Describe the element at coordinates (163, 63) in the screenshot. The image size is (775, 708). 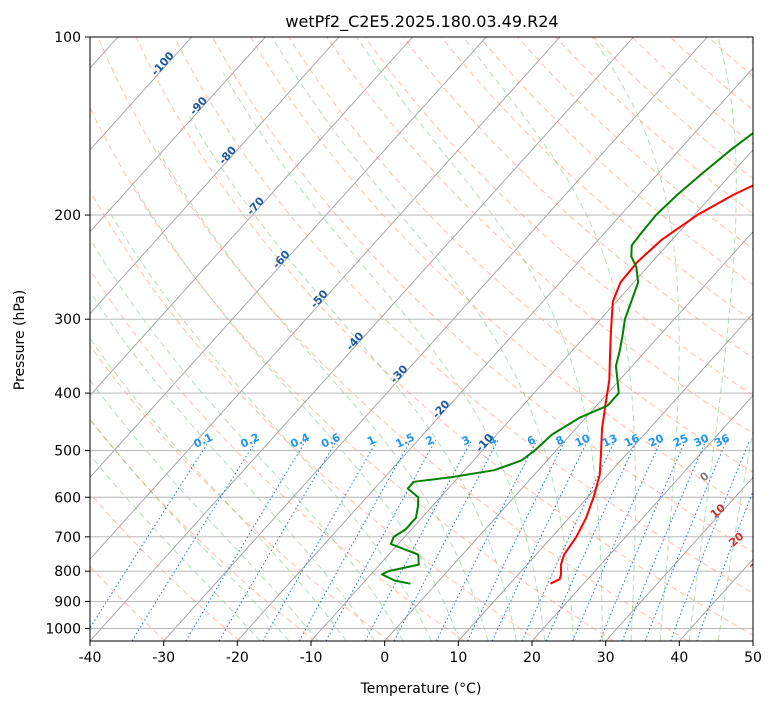
I see `isotherm-label: -100` at that location.